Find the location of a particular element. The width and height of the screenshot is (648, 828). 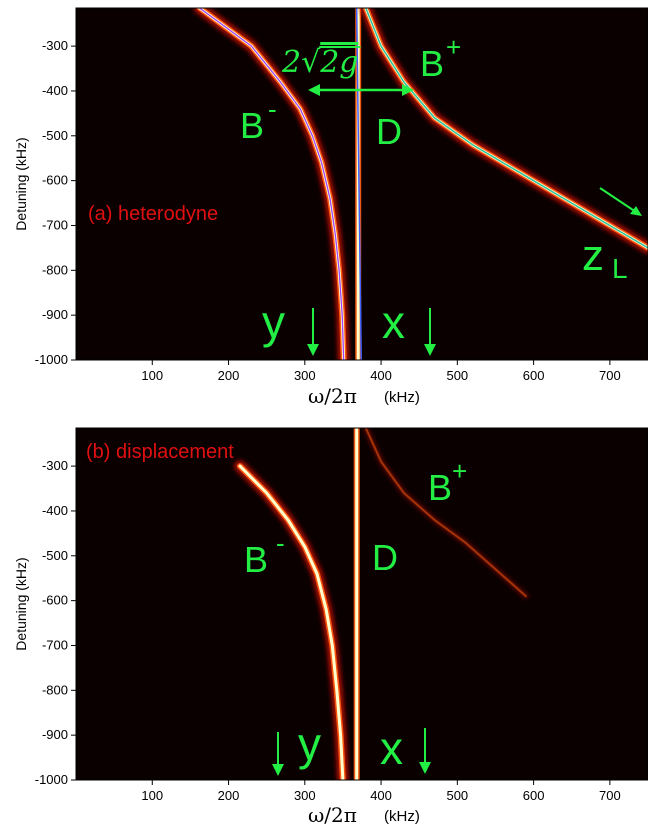

panel-b-xlabel: ω/2π is located at coordinates (332, 815).